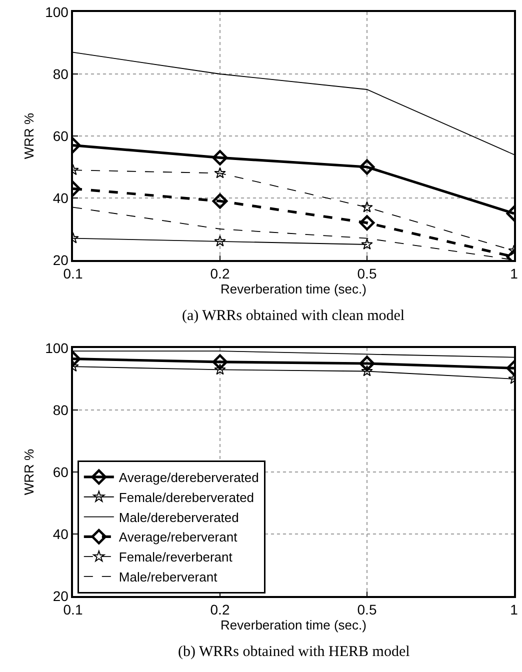 The height and width of the screenshot is (672, 522). Describe the element at coordinates (175, 557) in the screenshot. I see `legend-label: Female/reverberant` at that location.